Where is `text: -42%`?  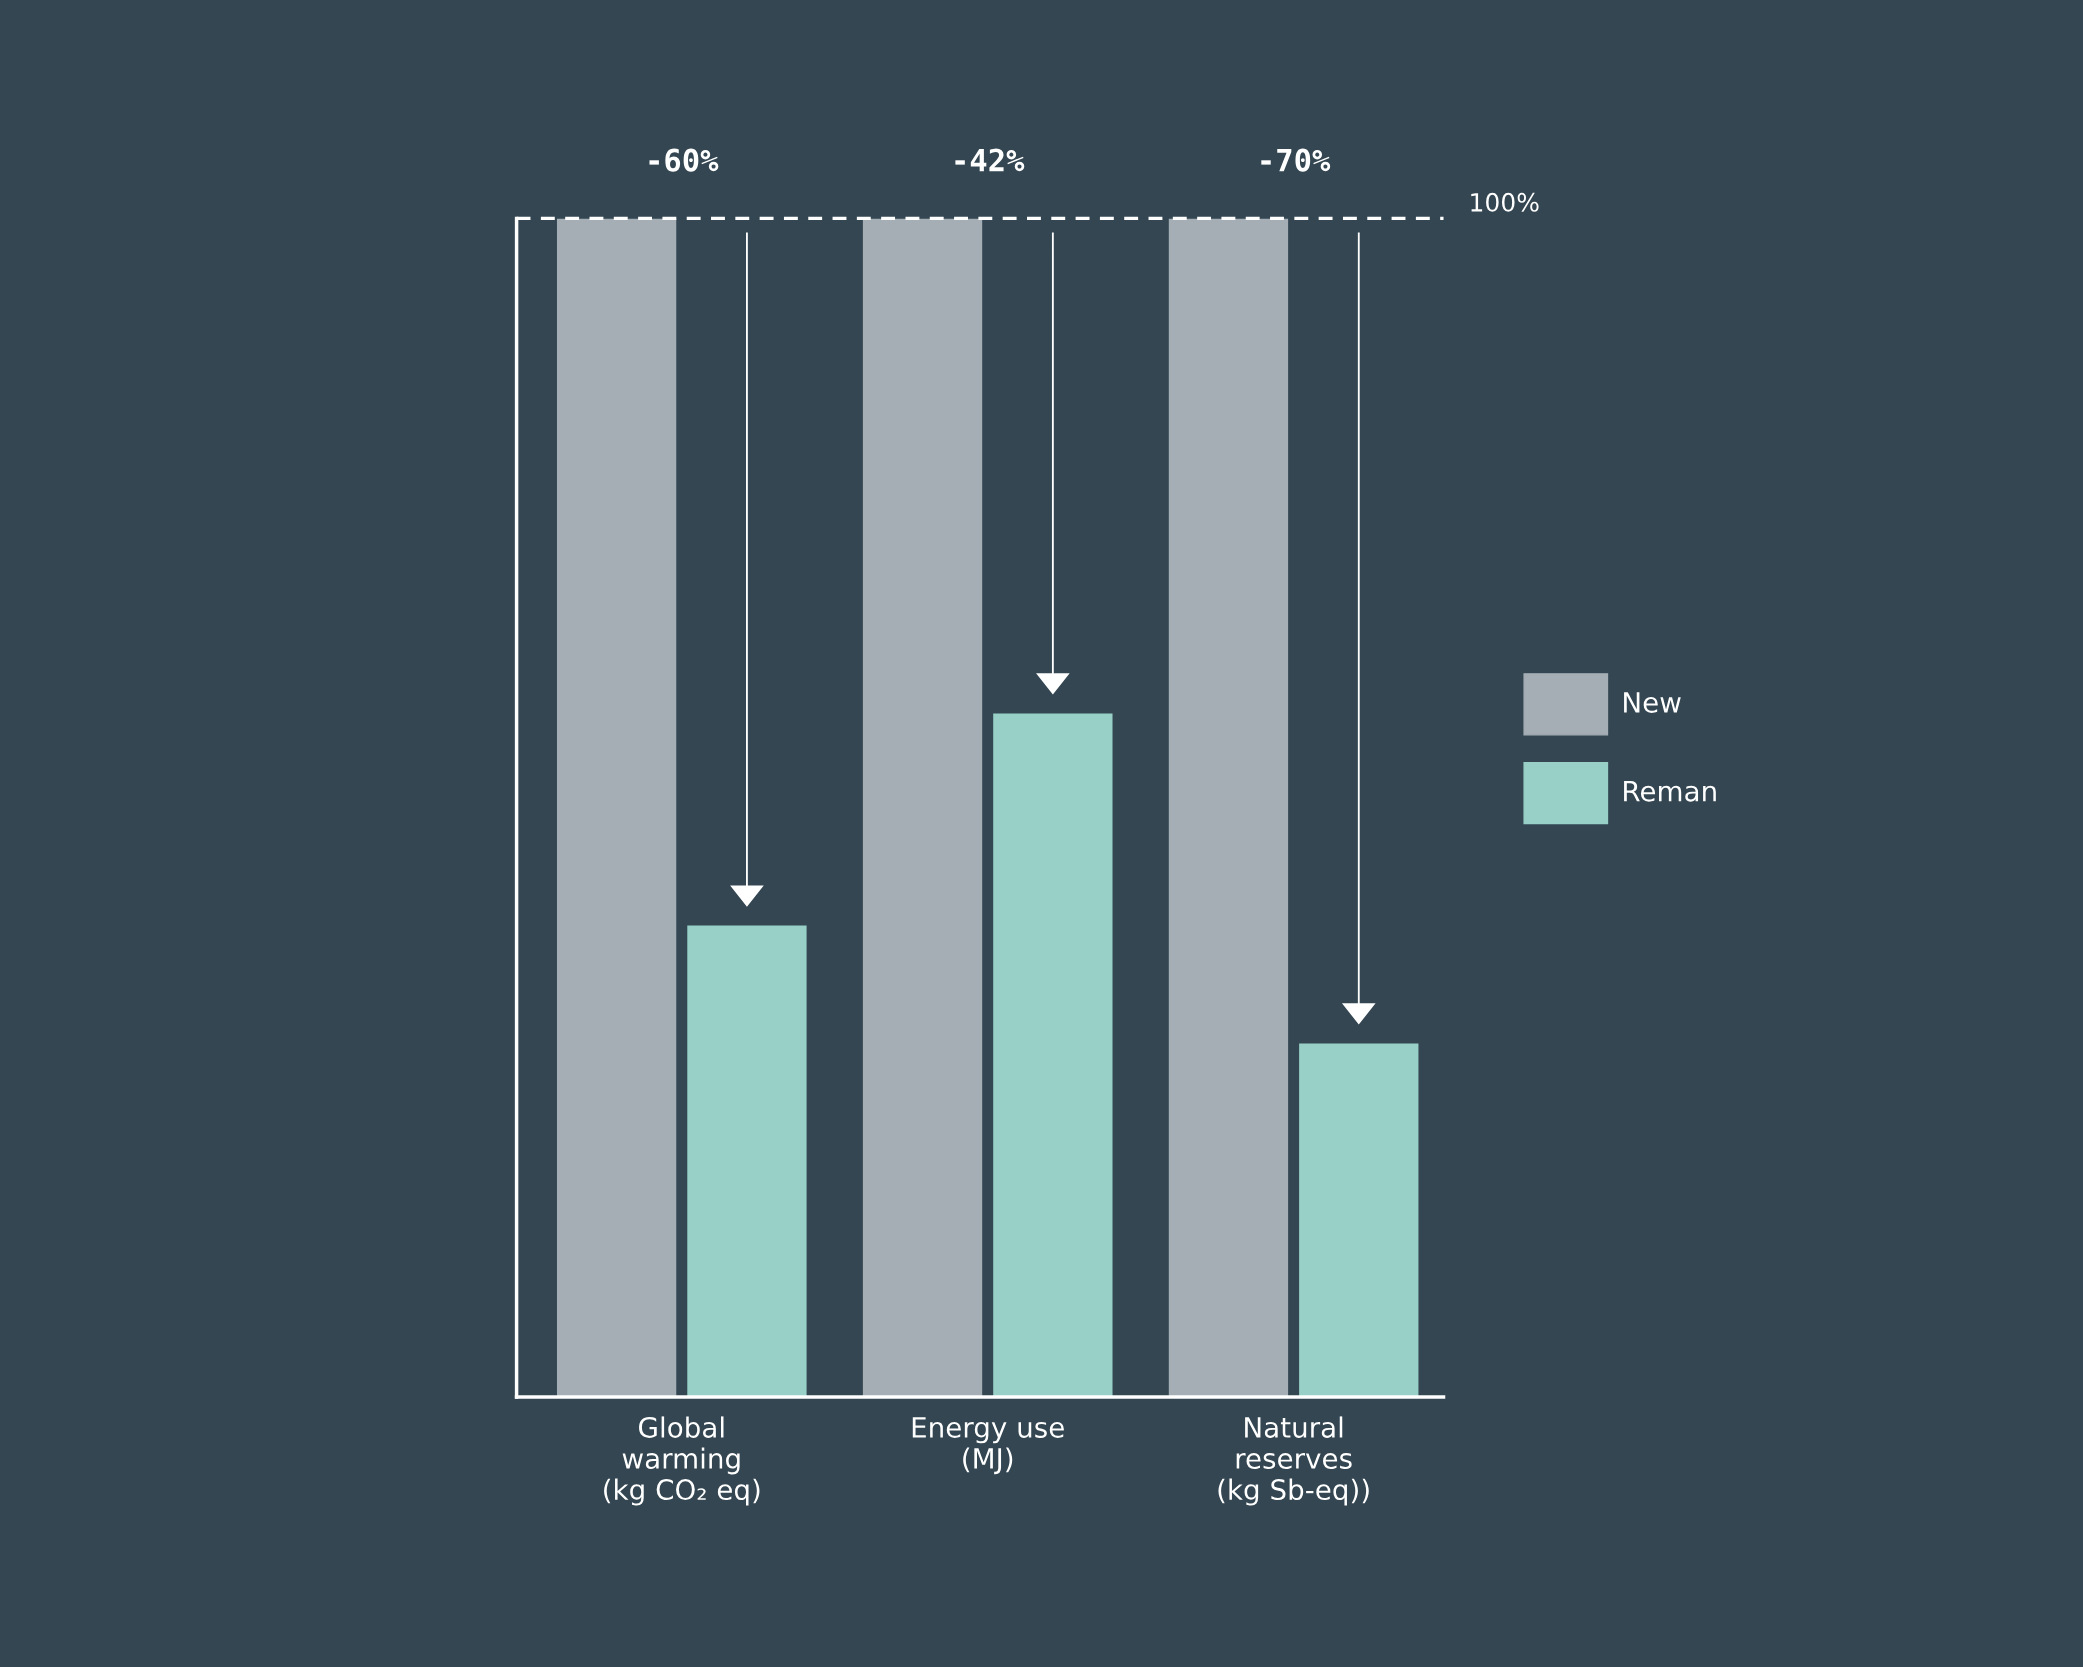 text: -42% is located at coordinates (990, 160).